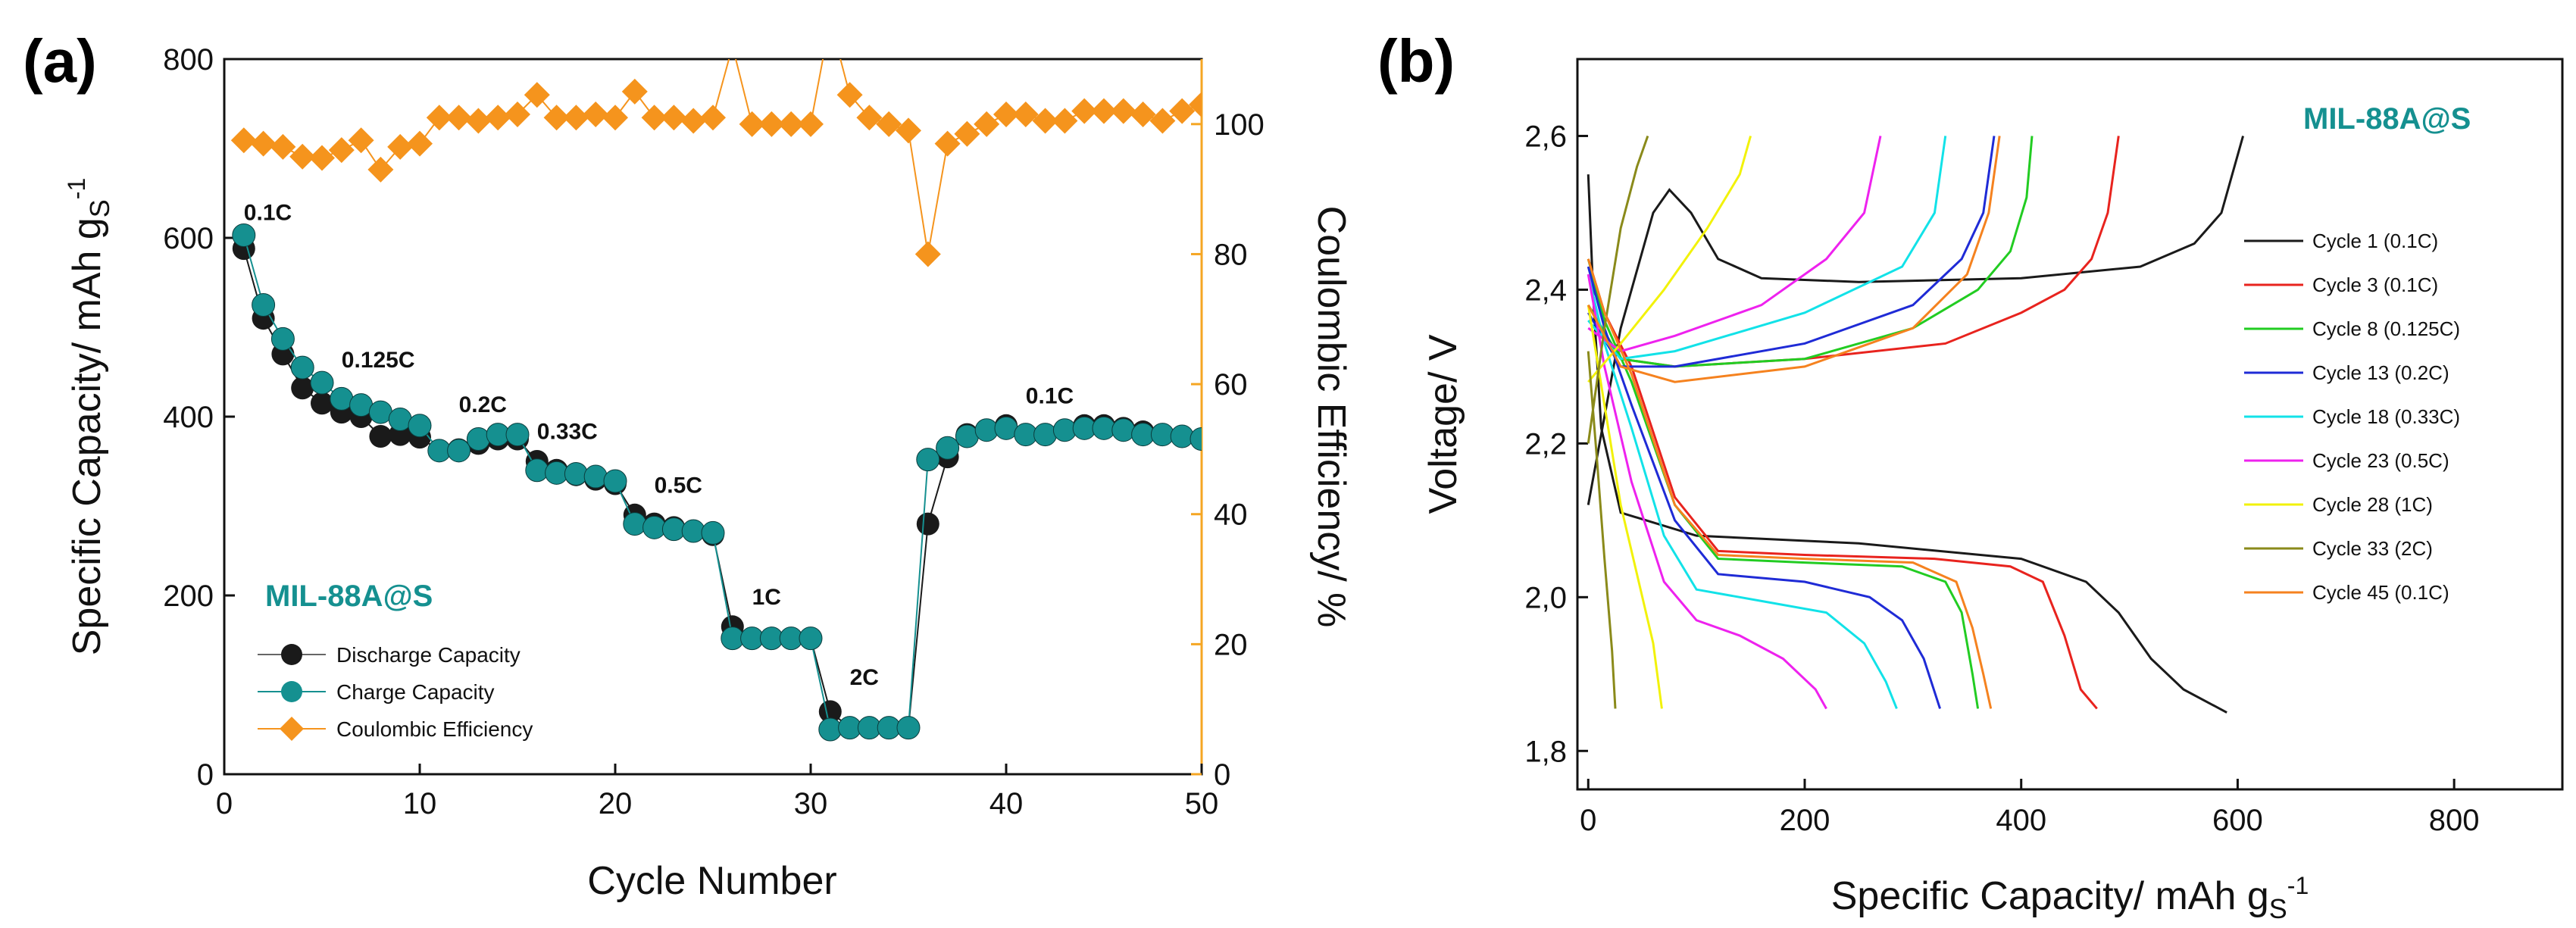 Image resolution: width=2576 pixels, height=928 pixels. What do you see at coordinates (2455, 820) in the screenshot?
I see `x-tick-label: 800` at bounding box center [2455, 820].